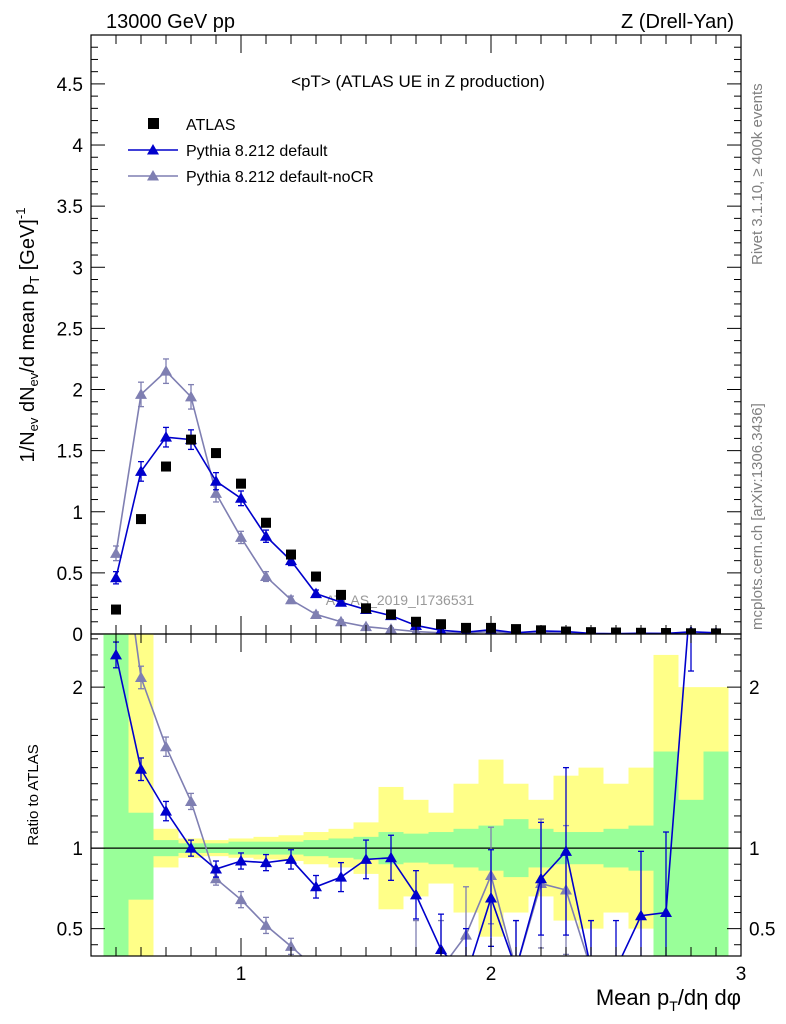  Describe the element at coordinates (77, 635) in the screenshot. I see `y-tick-label: 0` at that location.